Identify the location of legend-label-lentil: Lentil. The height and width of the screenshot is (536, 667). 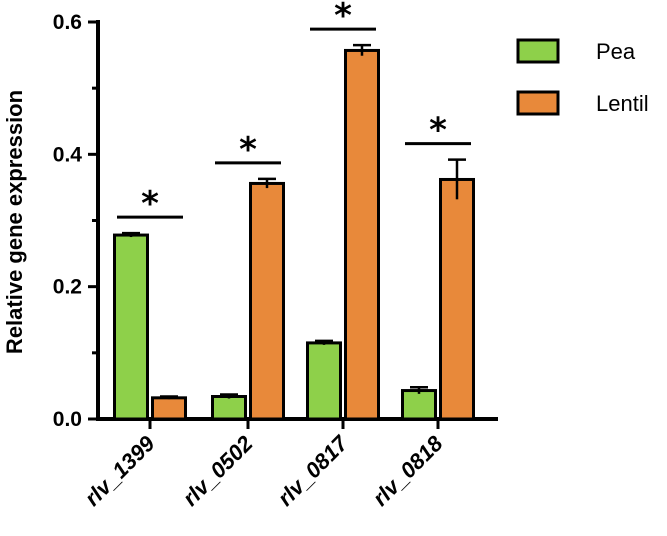
(622, 103).